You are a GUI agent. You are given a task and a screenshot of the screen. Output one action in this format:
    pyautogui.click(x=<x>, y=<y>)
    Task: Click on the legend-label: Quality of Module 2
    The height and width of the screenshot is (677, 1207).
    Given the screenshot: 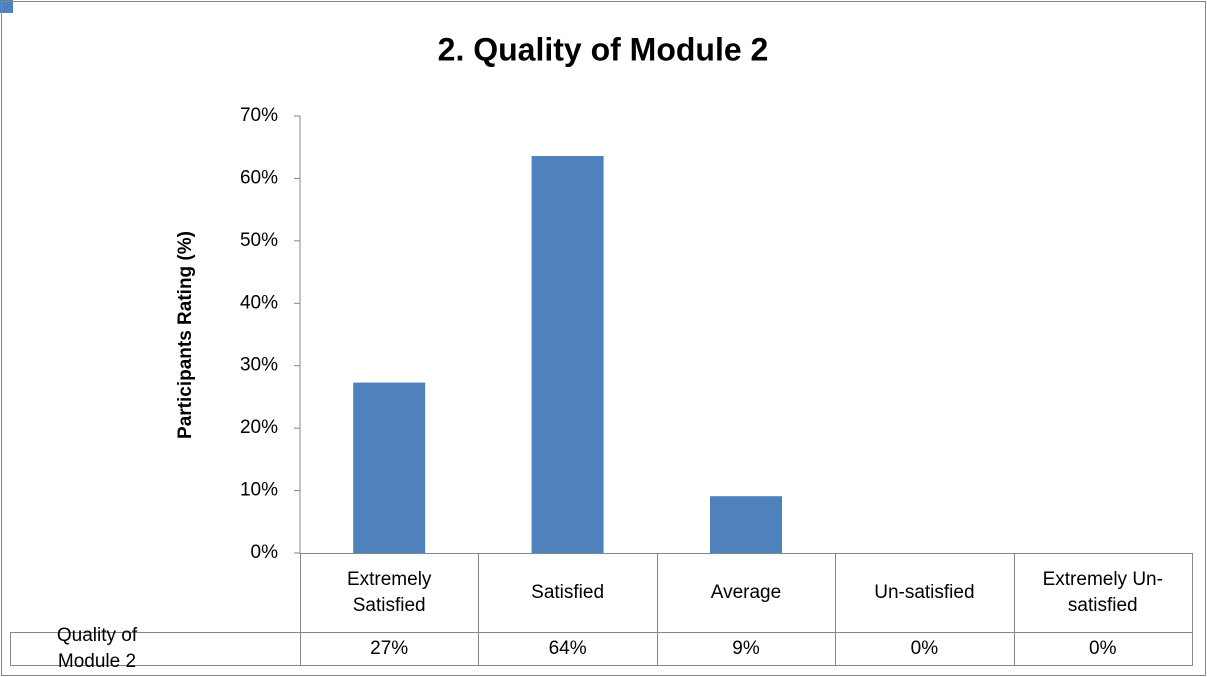 What is the action you would take?
    pyautogui.click(x=165, y=648)
    